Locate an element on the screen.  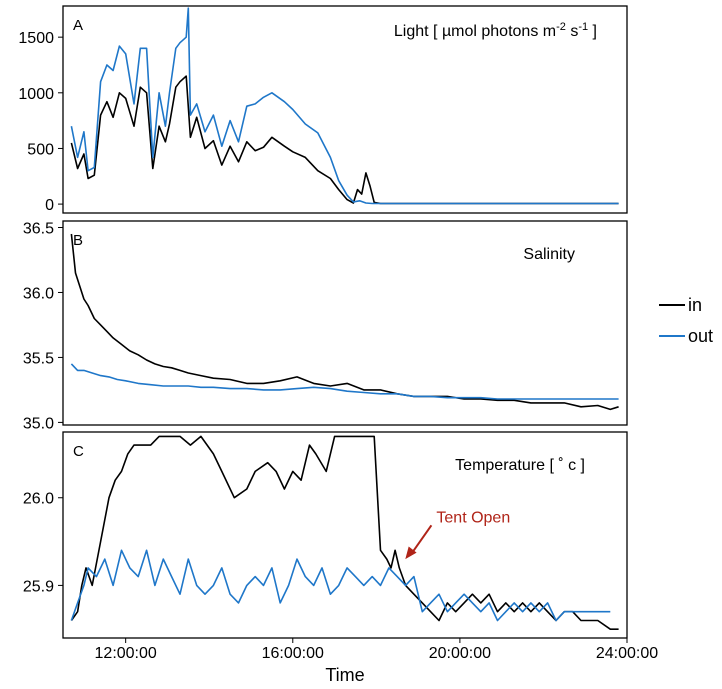
panel-title: Salinity is located at coordinates (549, 254).